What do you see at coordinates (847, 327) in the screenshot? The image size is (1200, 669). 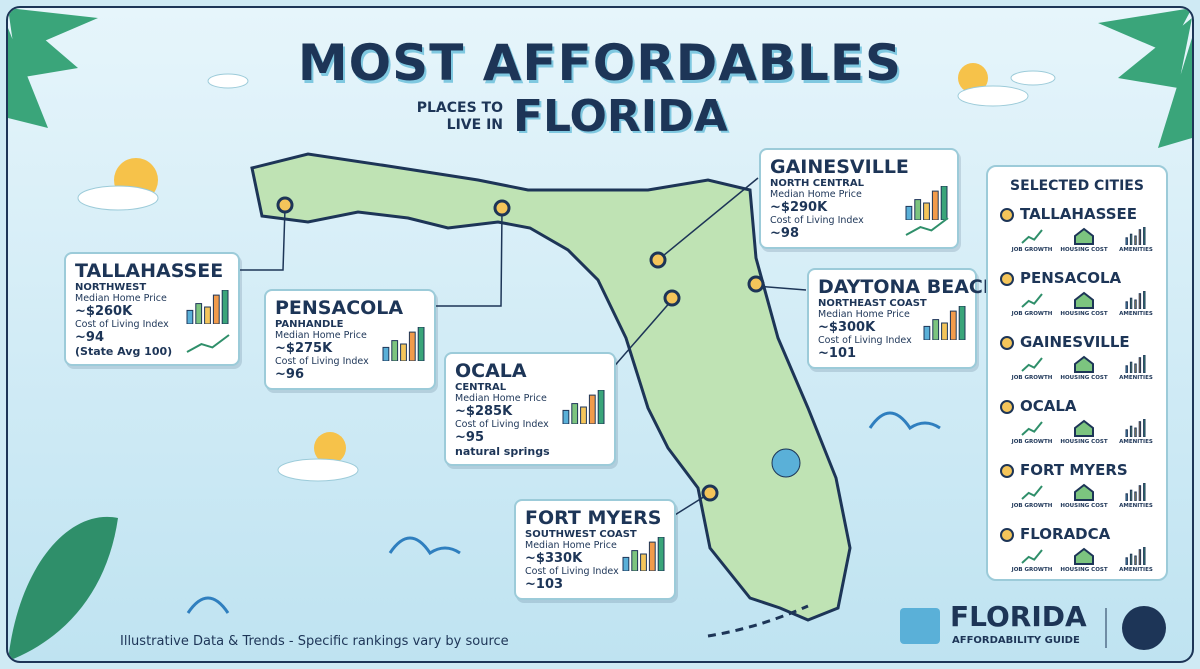 I see `price-value: ~$300K` at bounding box center [847, 327].